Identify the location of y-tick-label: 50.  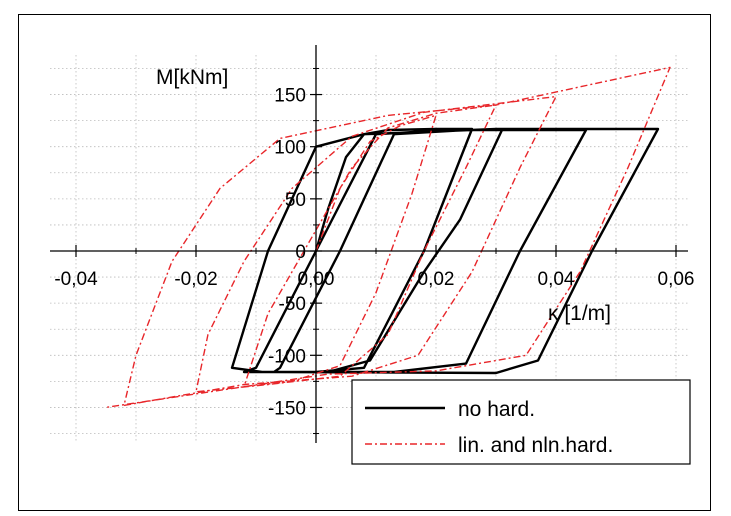
(295, 200).